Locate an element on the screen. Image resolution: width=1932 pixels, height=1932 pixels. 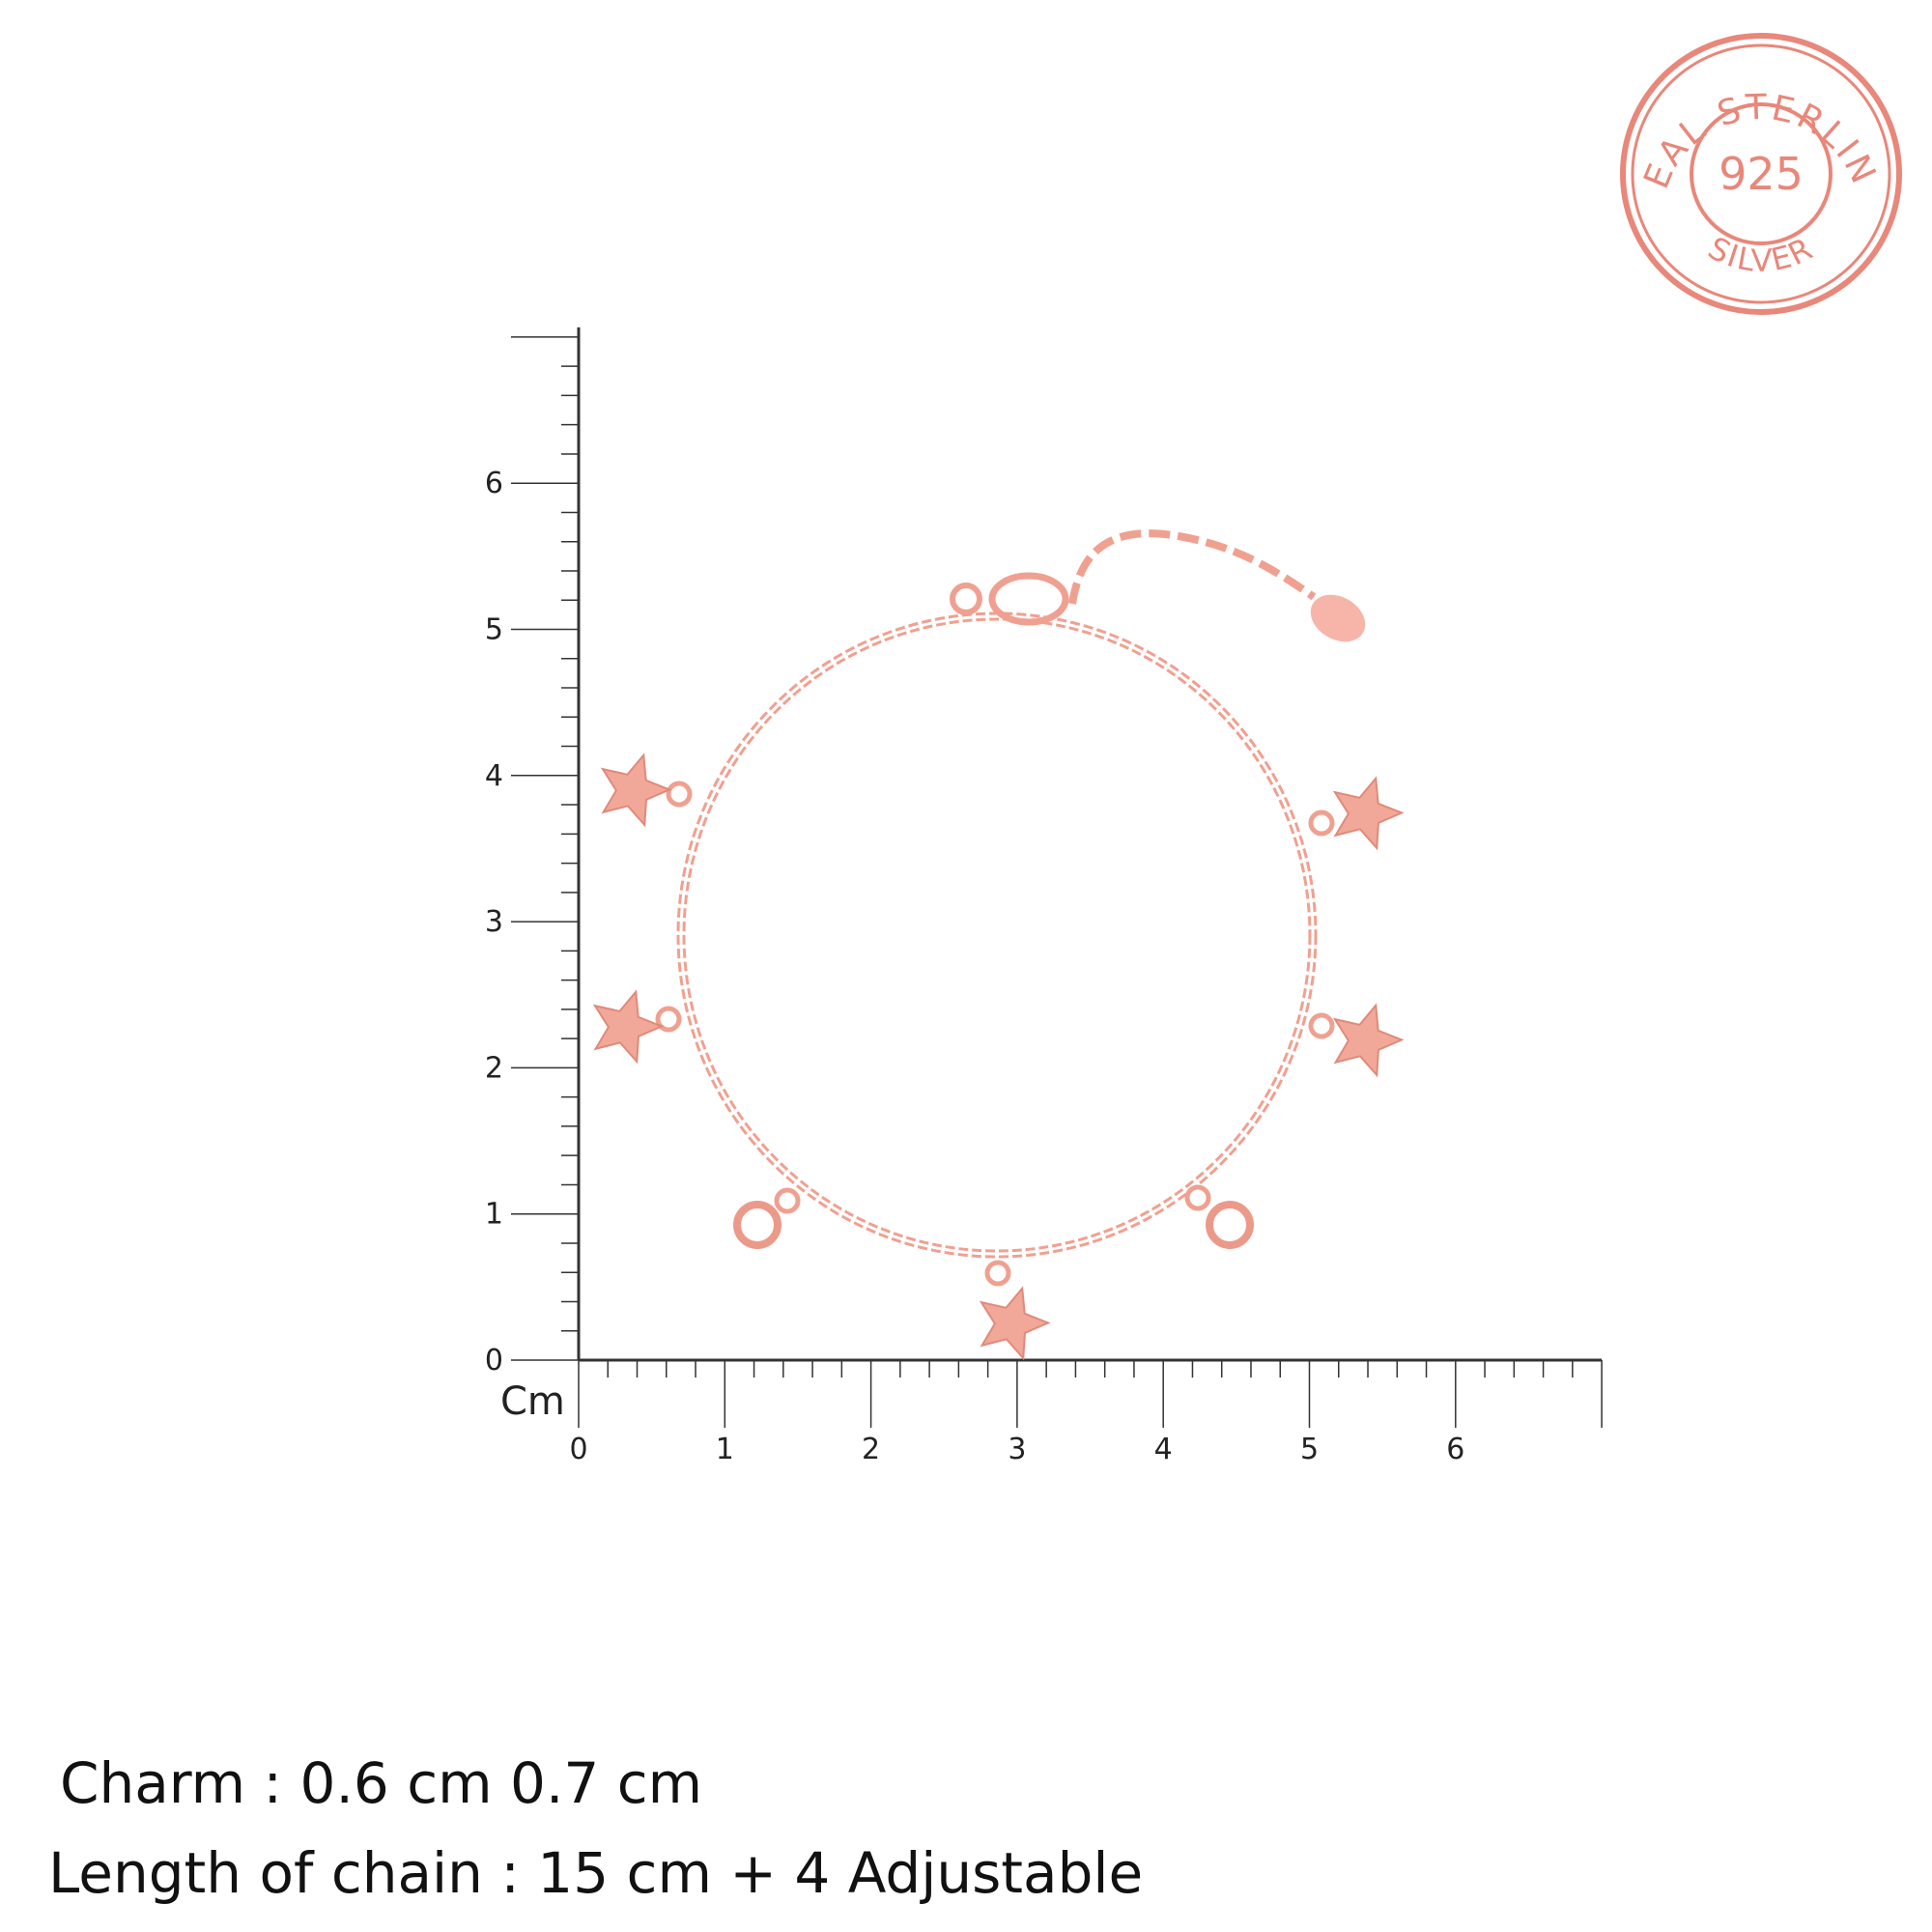
y-tick-label: 0 is located at coordinates (494, 1361).